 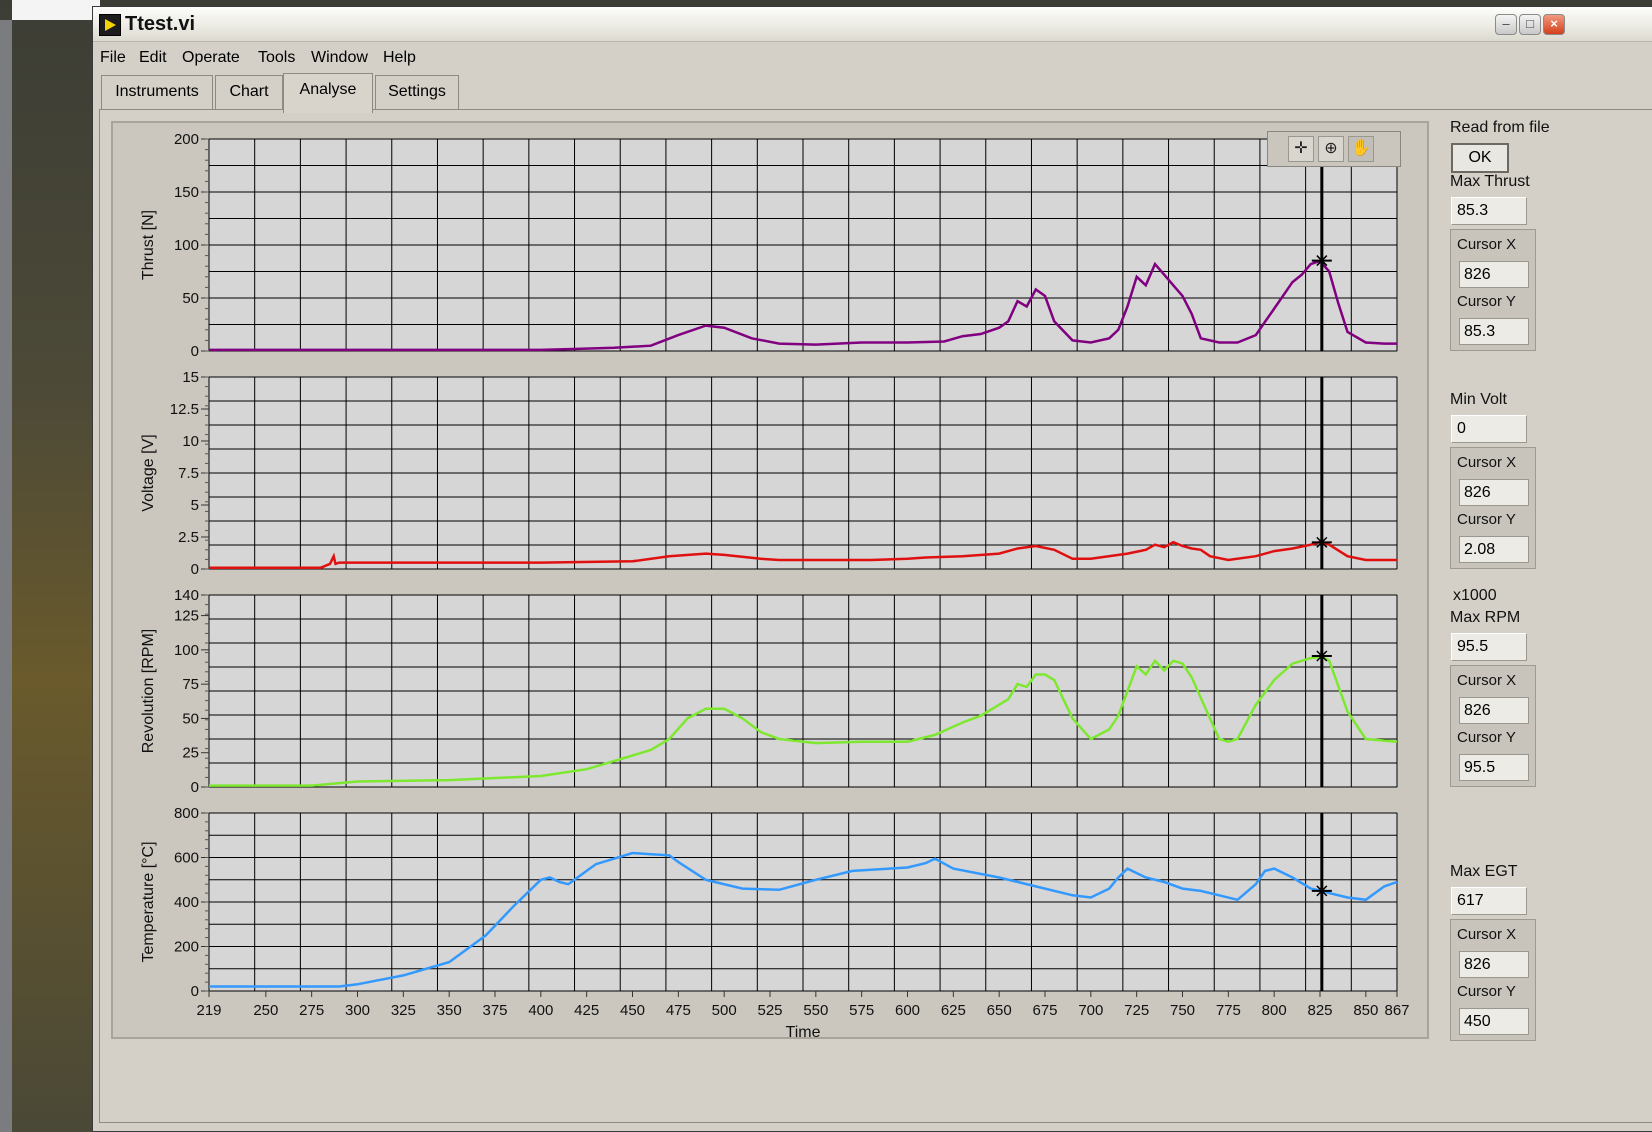 What do you see at coordinates (540, 1010) in the screenshot?
I see `x-tick-label: 400` at bounding box center [540, 1010].